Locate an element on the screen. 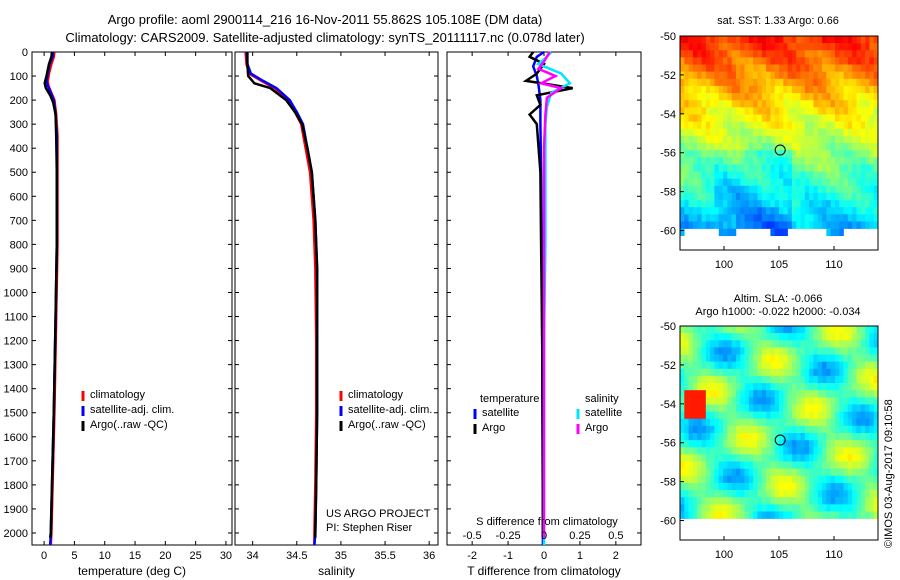  depth-tick-label: 200 is located at coordinates (19, 101).